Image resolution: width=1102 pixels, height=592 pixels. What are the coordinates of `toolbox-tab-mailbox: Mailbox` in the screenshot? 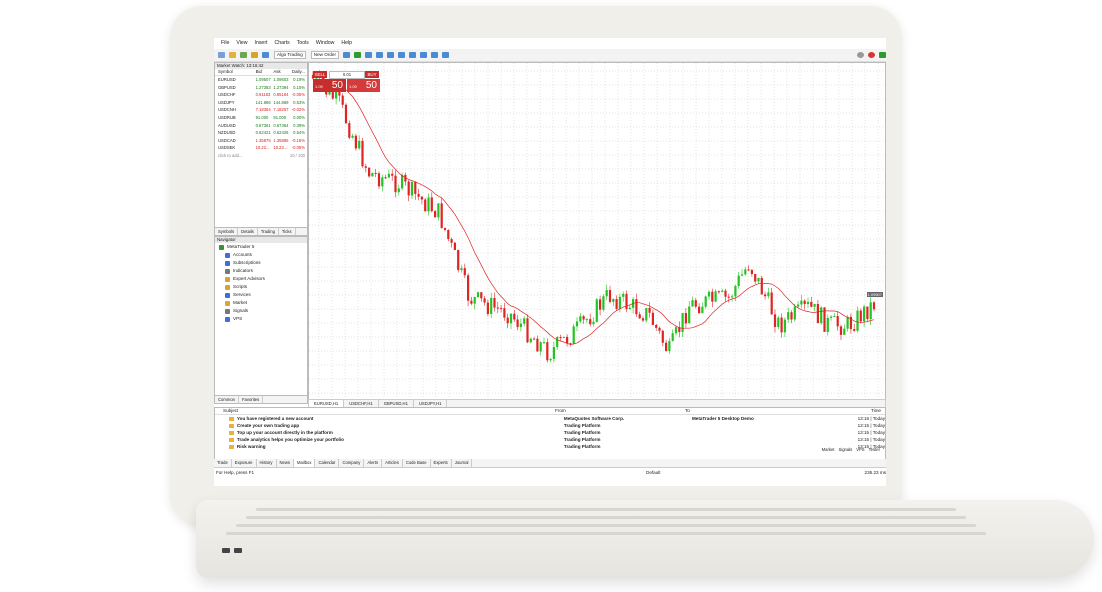 It's located at (305, 463).